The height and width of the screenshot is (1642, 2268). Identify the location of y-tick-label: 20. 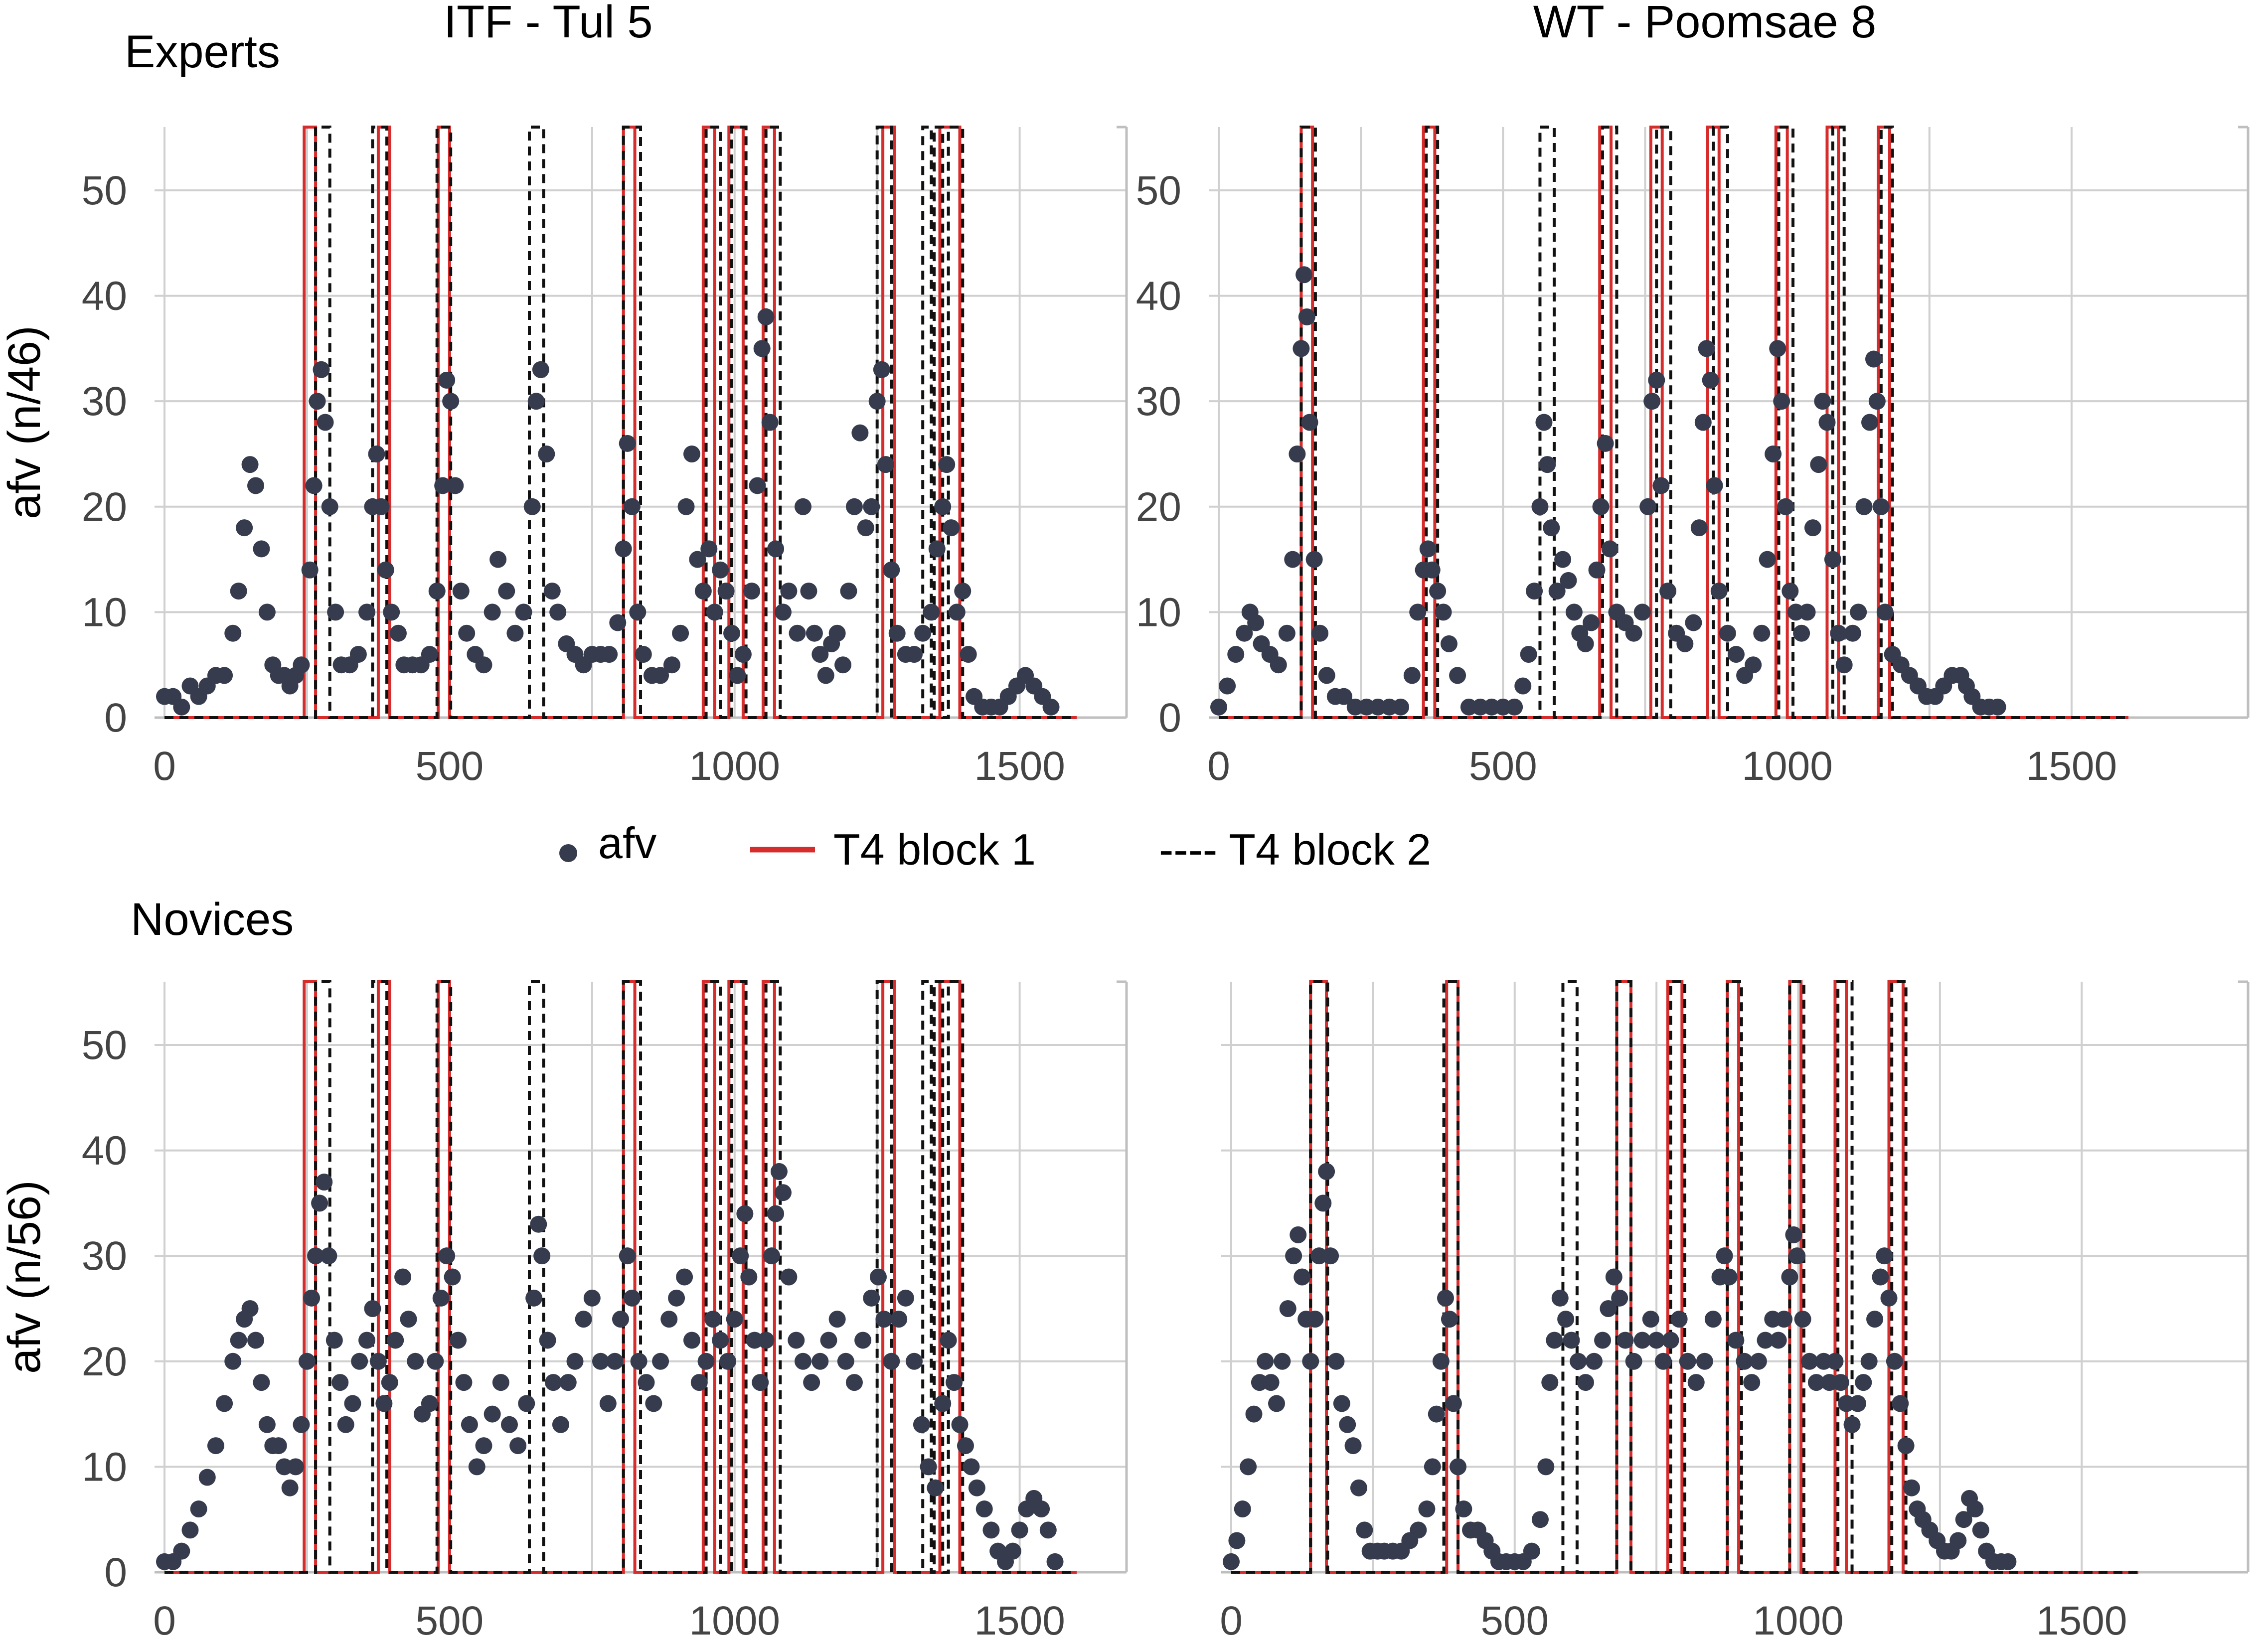
(104, 1361).